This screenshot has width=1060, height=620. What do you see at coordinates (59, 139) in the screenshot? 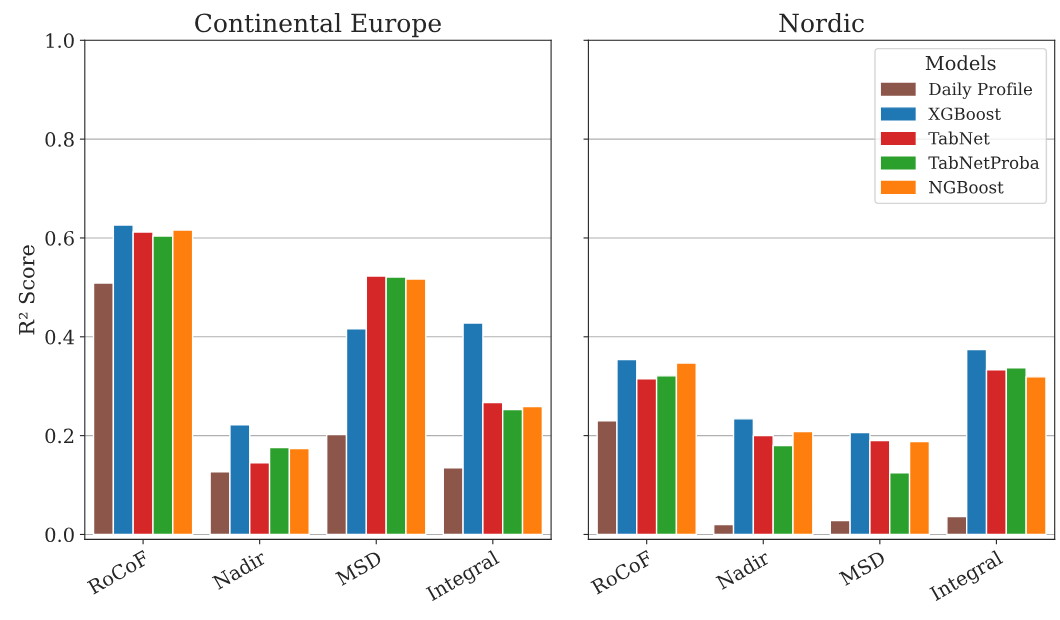
I see `y-tick-label: 0.8` at bounding box center [59, 139].